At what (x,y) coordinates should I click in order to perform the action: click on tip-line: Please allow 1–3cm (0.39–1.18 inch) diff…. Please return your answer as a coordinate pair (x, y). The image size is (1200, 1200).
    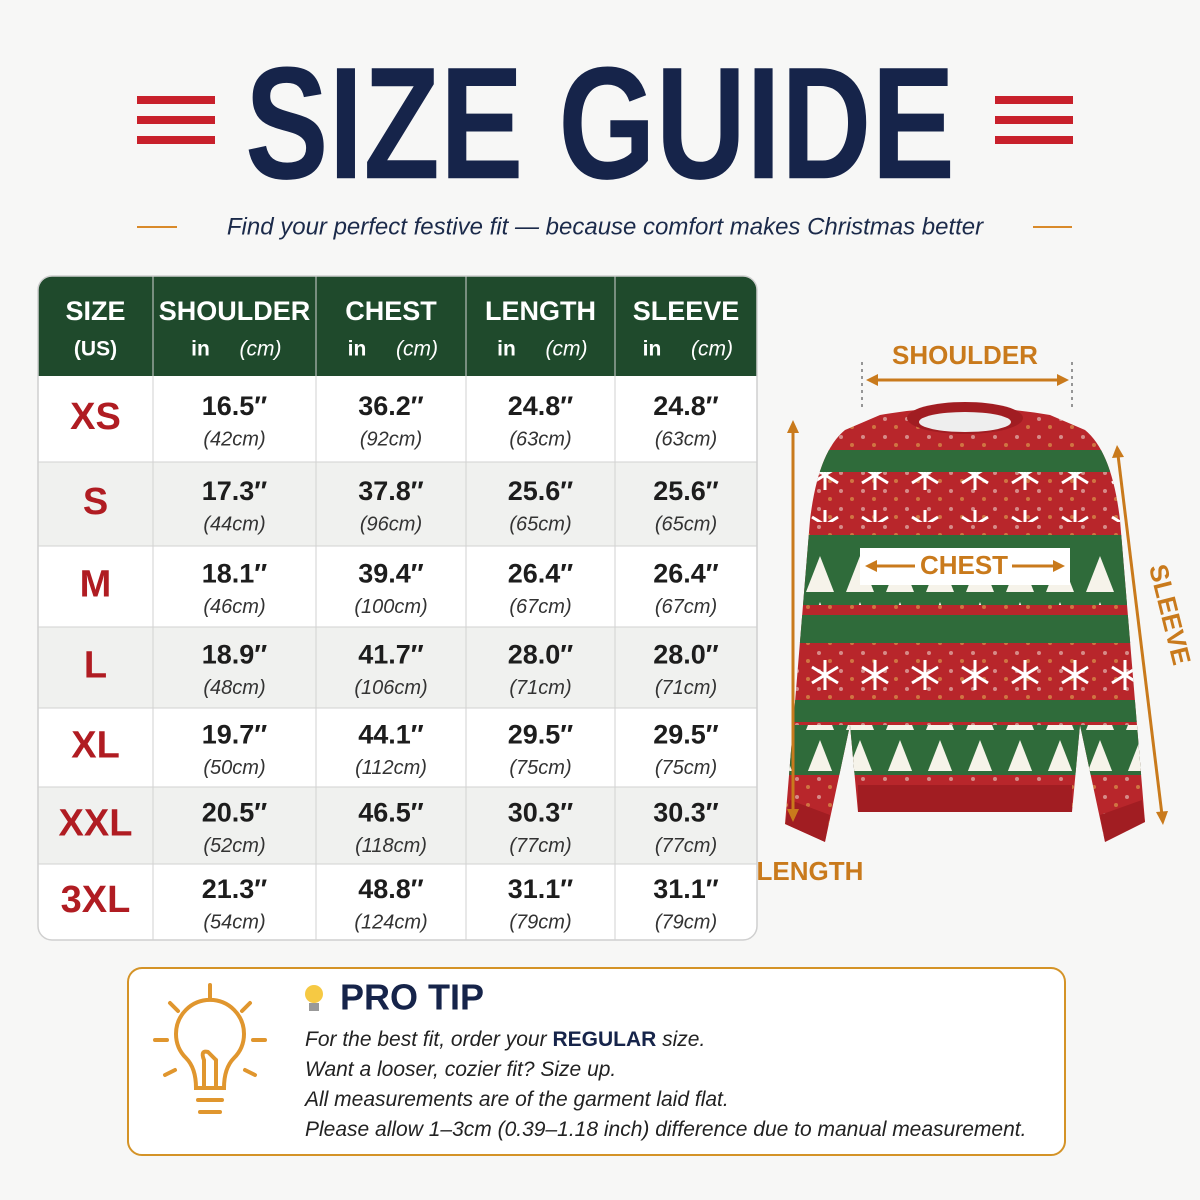
    Looking at the image, I should click on (665, 1129).